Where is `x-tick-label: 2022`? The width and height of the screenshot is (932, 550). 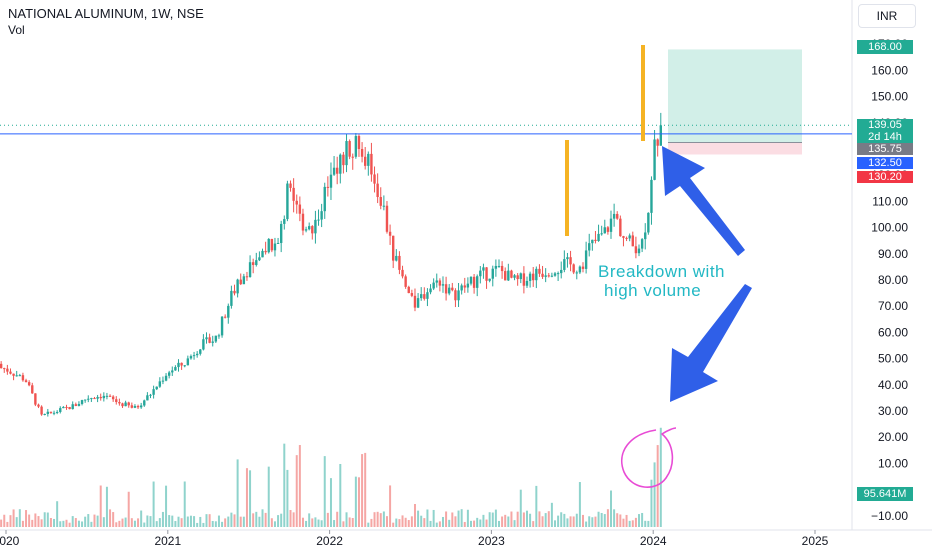
x-tick-label: 2022 is located at coordinates (329, 541).